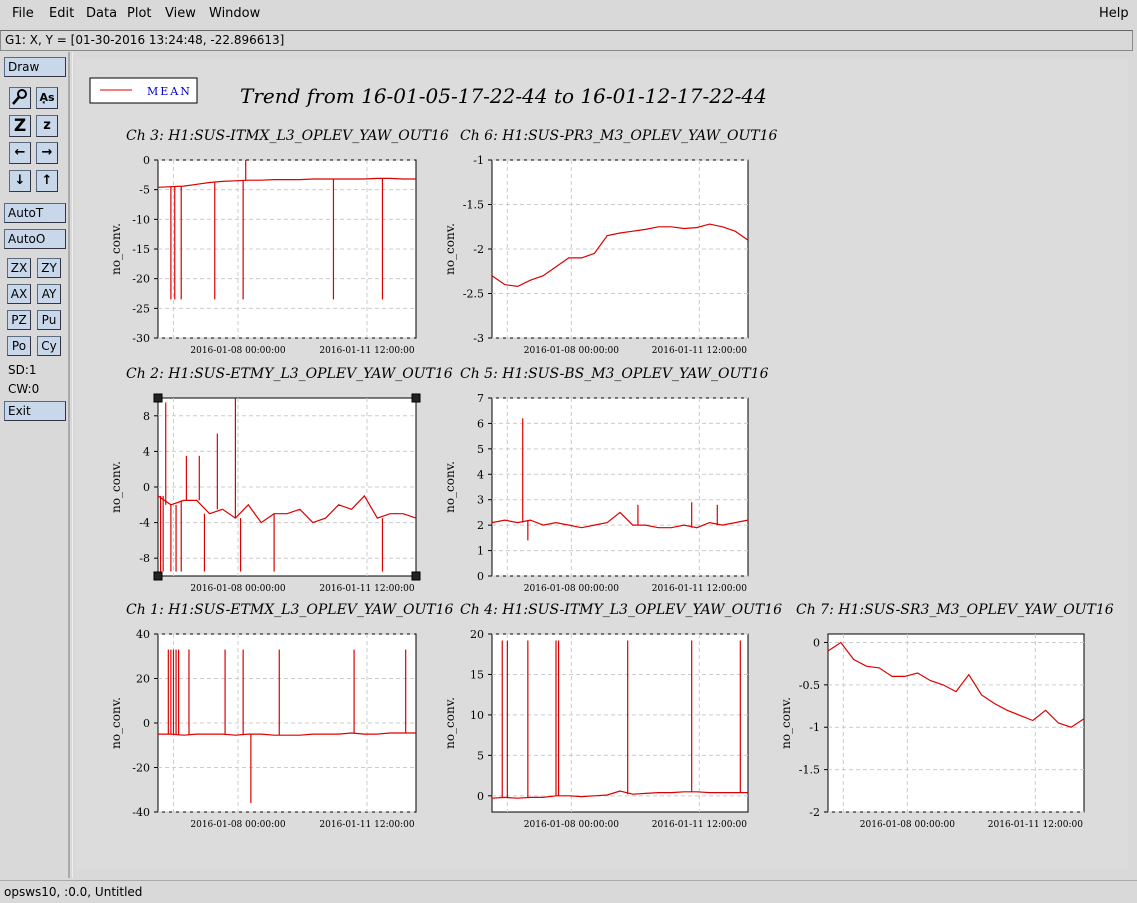  What do you see at coordinates (141, 338) in the screenshot?
I see `y-tick-label: -30` at bounding box center [141, 338].